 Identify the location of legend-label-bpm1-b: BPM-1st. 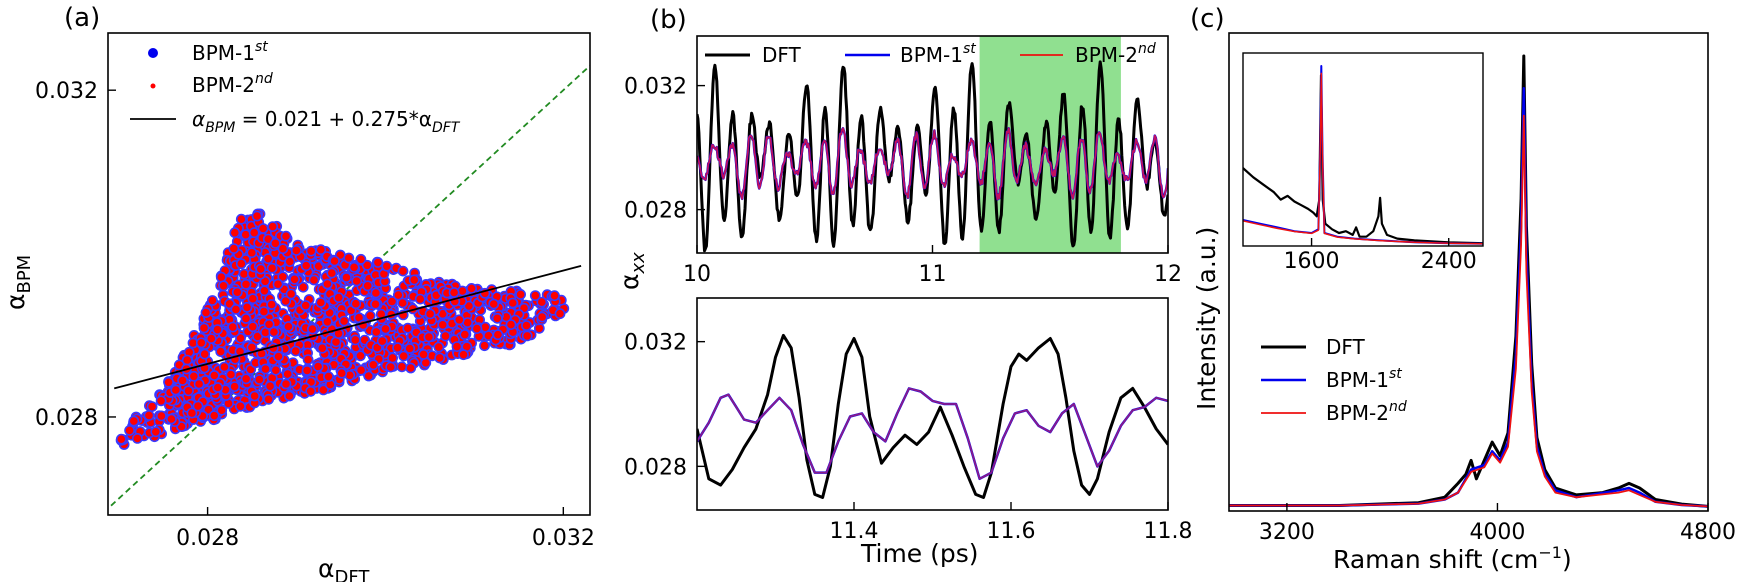
(938, 54).